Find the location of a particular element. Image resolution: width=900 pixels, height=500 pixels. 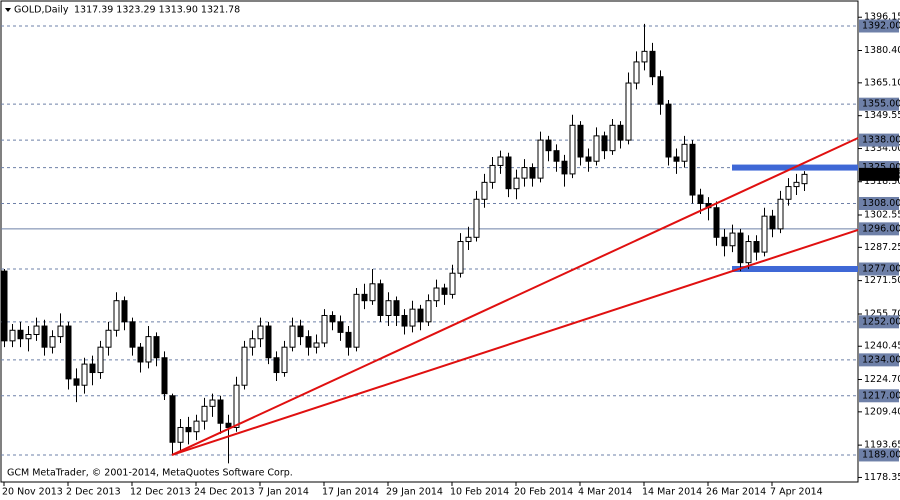

x-tick-label: 12 Dec 2013 is located at coordinates (160, 492).